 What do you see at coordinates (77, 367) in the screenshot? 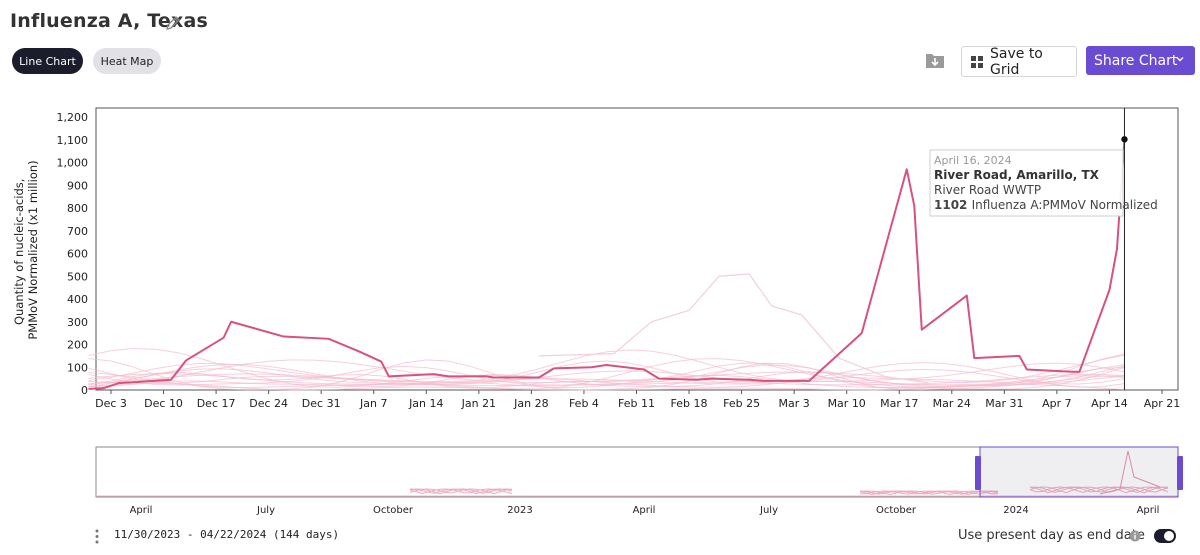
I see `y-tick-label: 100` at bounding box center [77, 367].